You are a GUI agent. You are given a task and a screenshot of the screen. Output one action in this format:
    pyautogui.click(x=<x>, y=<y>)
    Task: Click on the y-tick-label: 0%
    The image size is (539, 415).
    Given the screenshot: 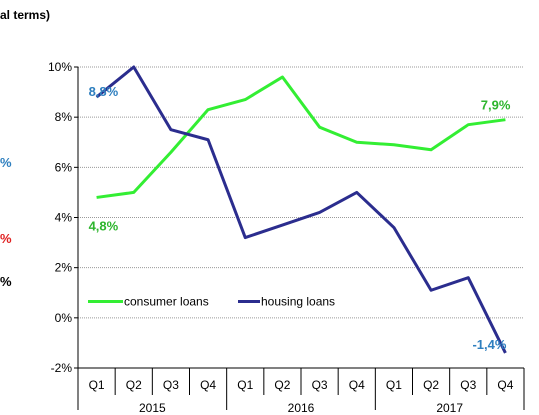 What is the action you would take?
    pyautogui.click(x=64, y=318)
    